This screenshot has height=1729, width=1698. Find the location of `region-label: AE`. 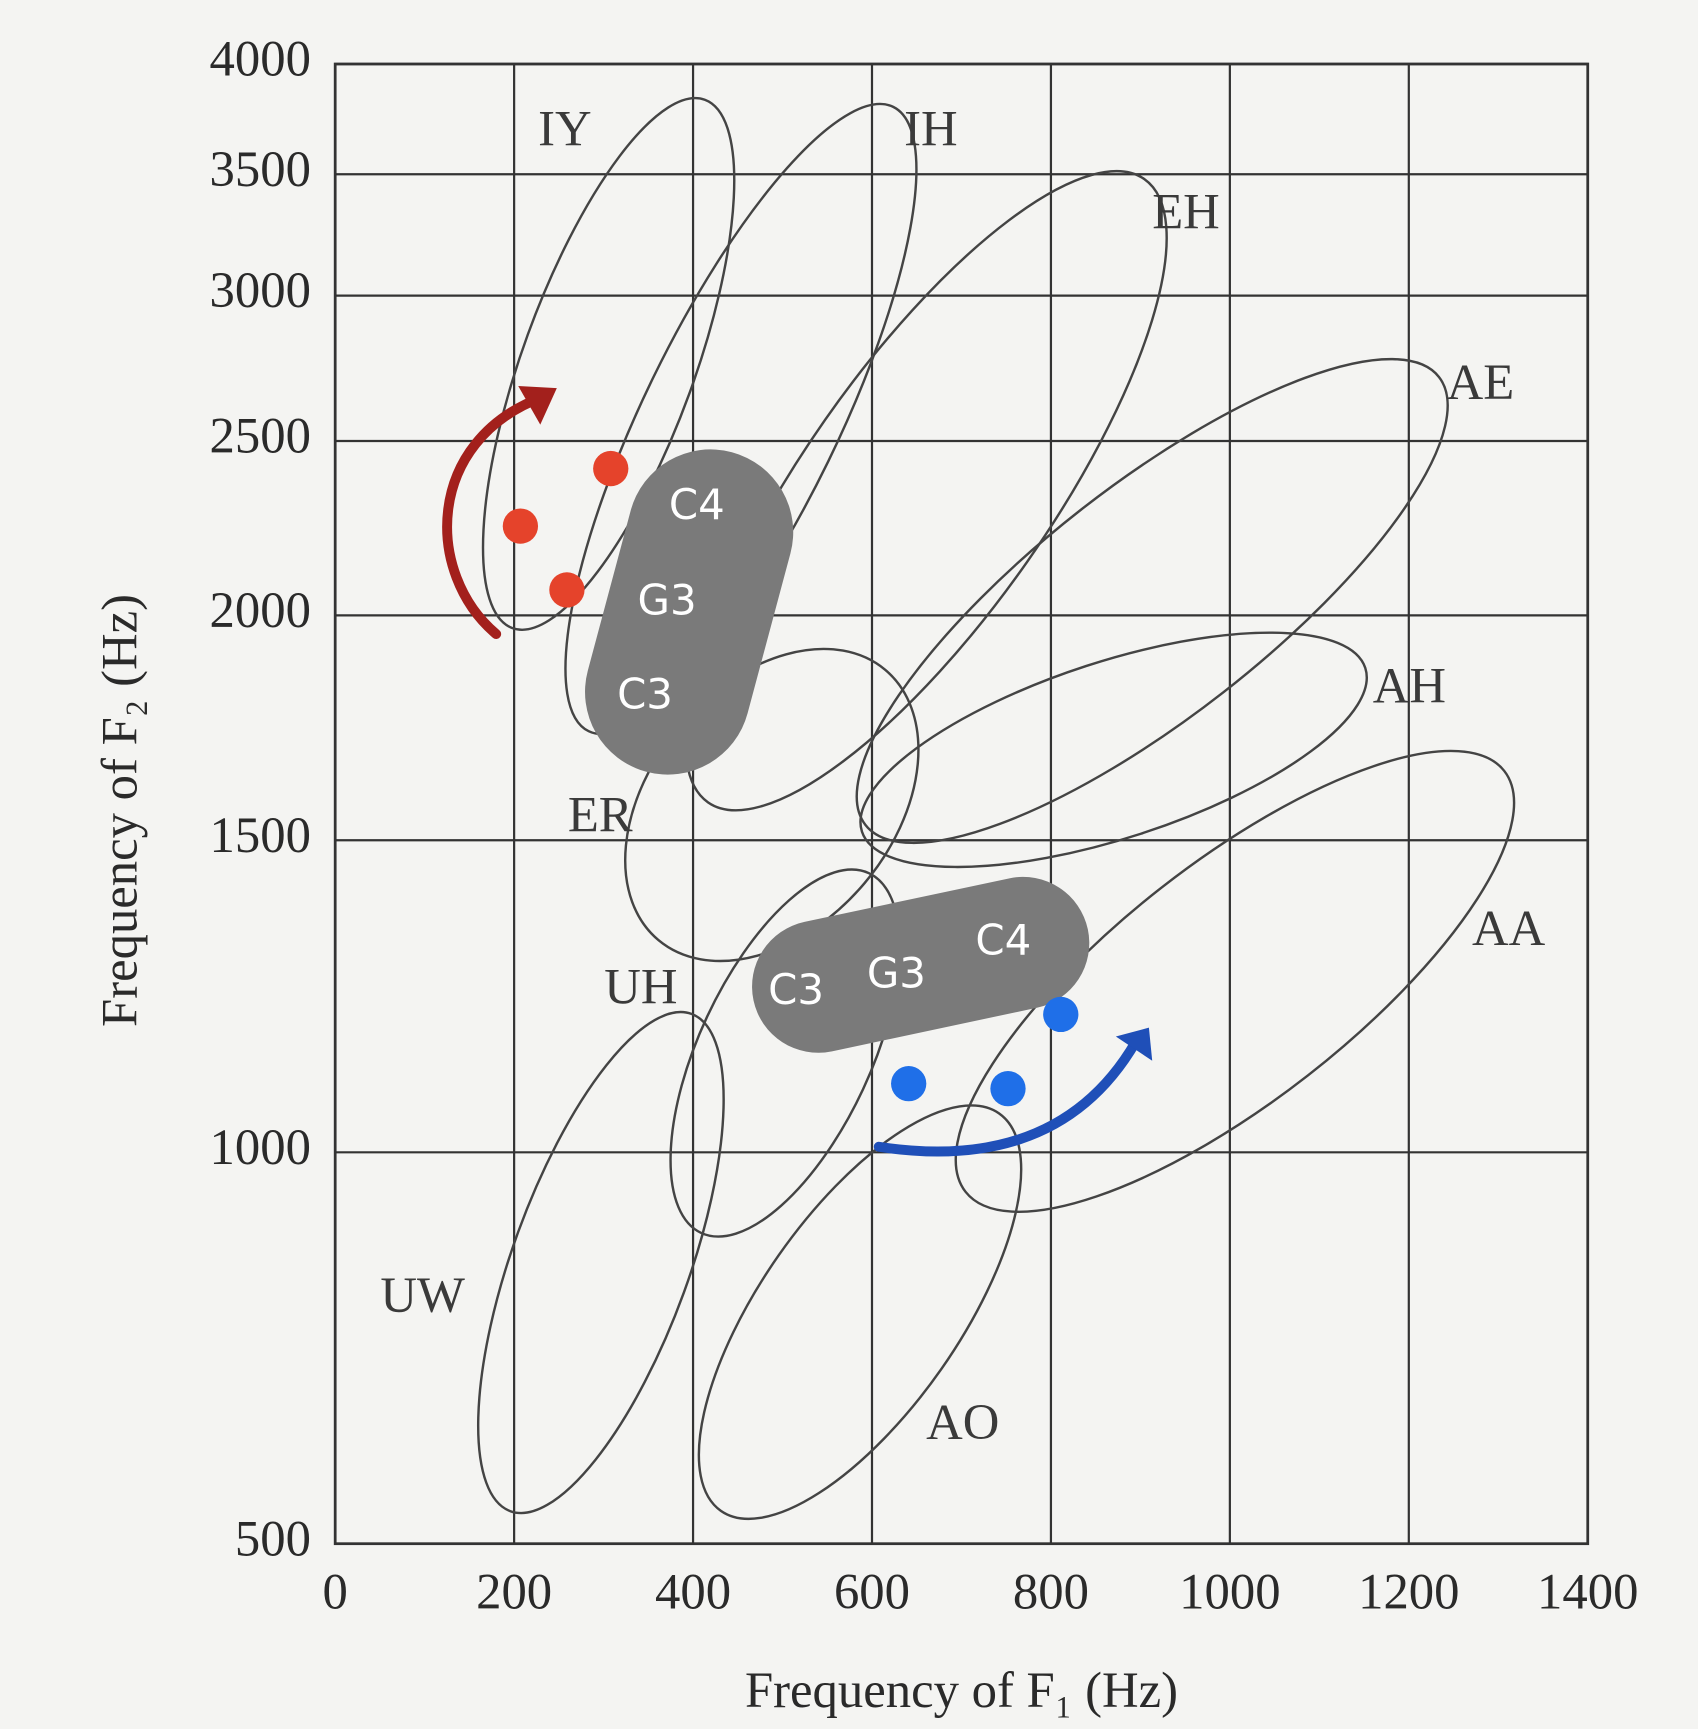

region-label: AE is located at coordinates (1481, 382).